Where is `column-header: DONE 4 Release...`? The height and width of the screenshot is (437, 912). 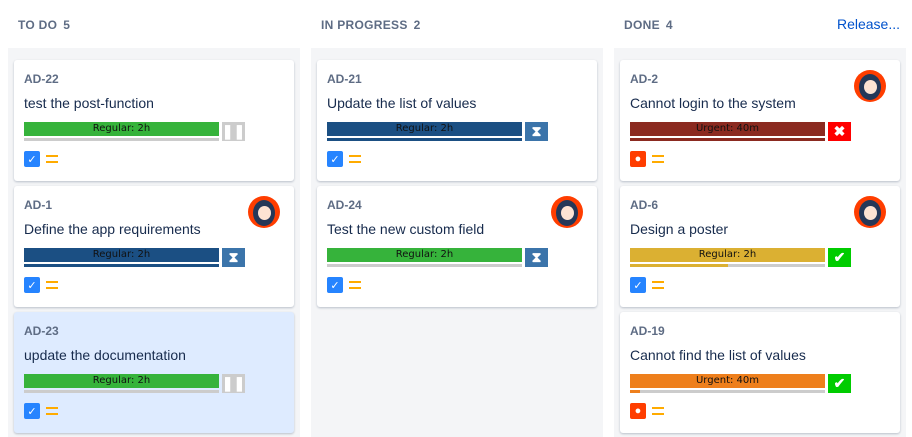
column-header: DONE 4 Release... is located at coordinates (762, 26).